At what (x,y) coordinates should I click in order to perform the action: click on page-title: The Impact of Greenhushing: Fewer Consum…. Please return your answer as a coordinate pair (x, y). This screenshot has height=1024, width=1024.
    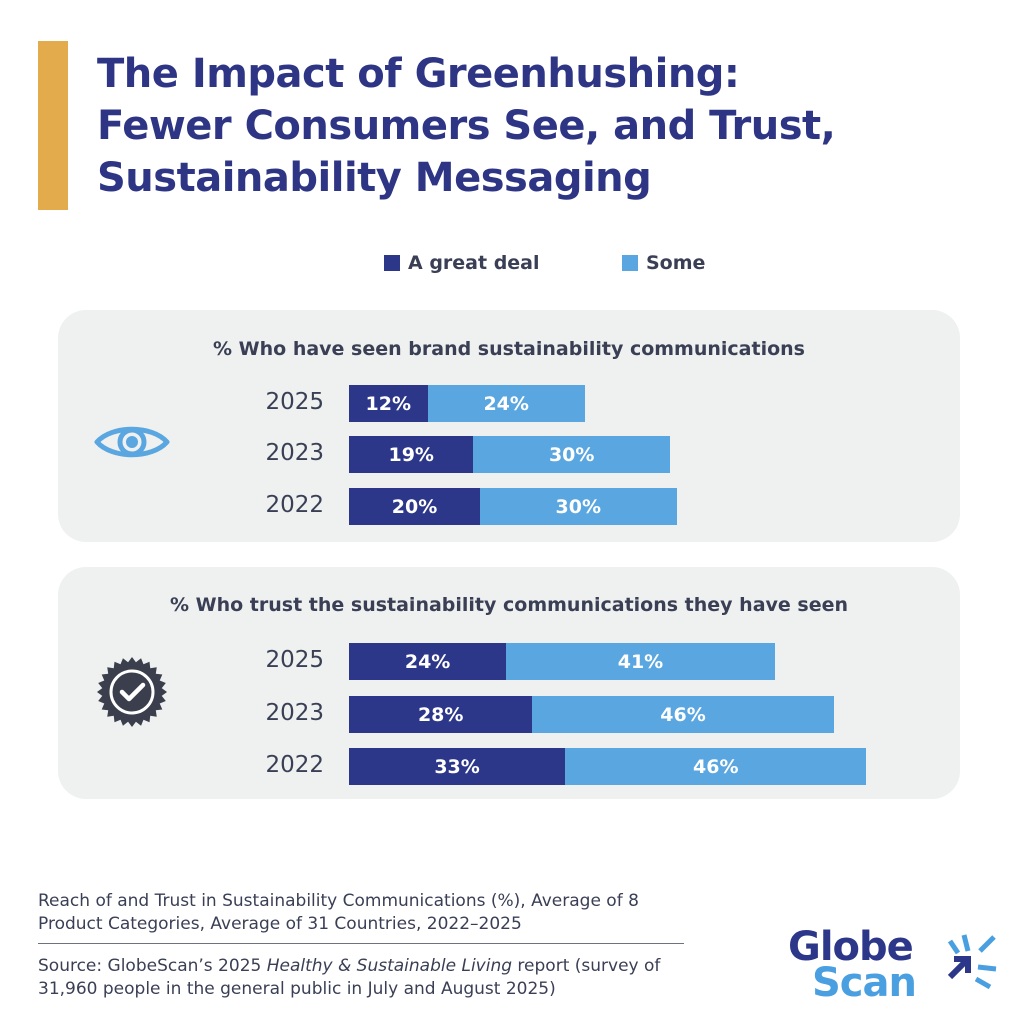
    Looking at the image, I should click on (537, 126).